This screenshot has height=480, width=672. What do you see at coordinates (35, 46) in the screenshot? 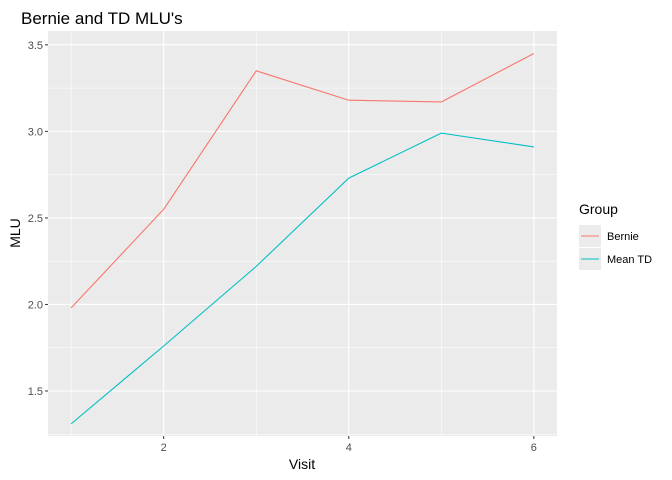
I see `y-tick-label: 3.5` at bounding box center [35, 46].